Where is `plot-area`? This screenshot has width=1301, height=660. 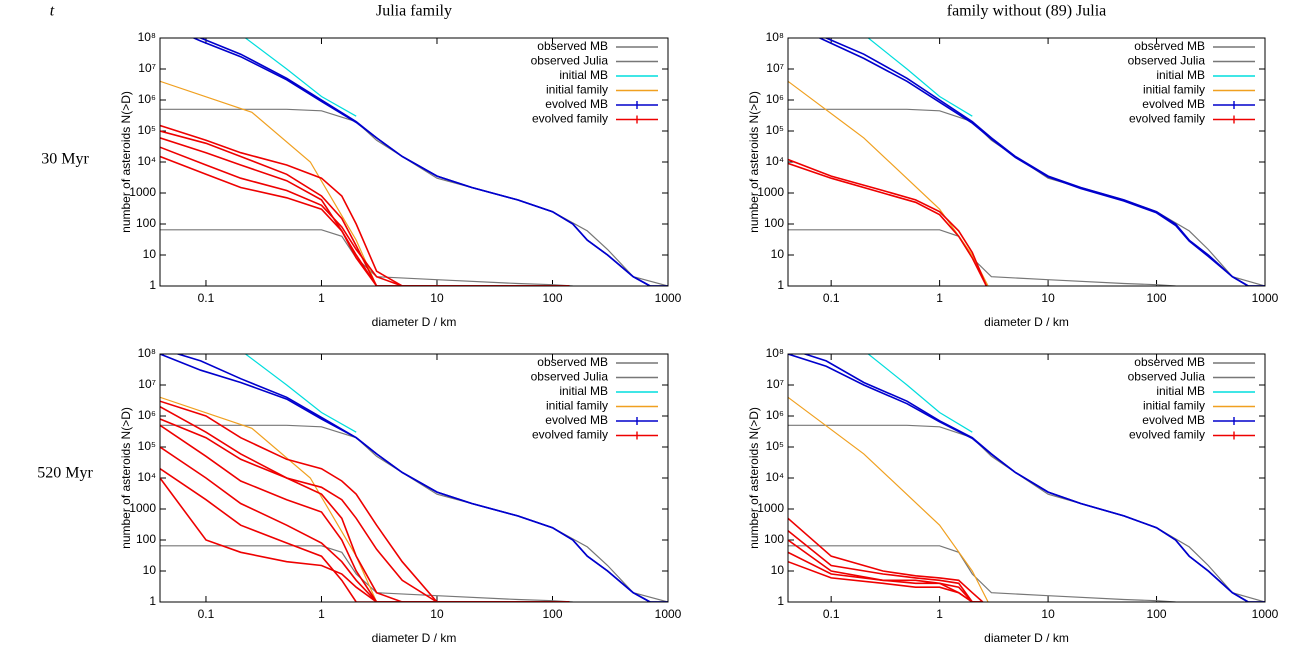 plot-area is located at coordinates (414, 162).